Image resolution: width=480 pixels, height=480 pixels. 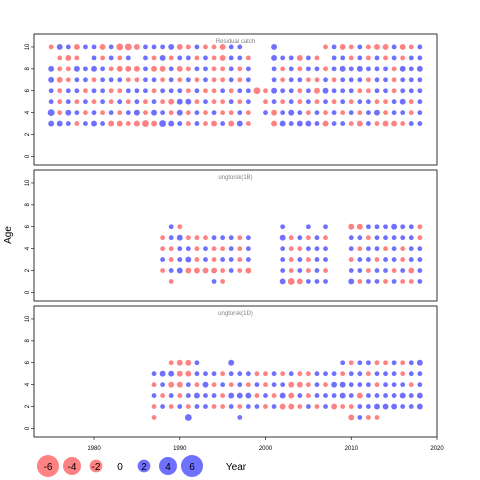 I want to click on y-tick-label: 8, so click(x=28, y=205).